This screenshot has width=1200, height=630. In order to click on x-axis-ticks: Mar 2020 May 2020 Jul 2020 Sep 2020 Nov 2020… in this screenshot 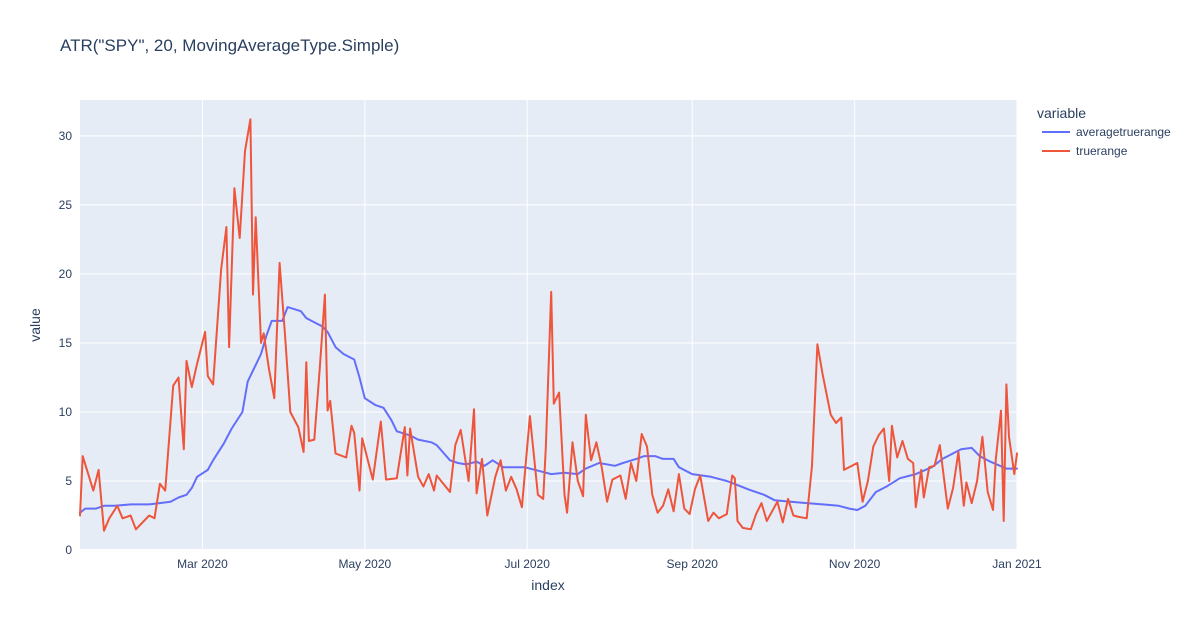, I will do `click(609, 564)`.